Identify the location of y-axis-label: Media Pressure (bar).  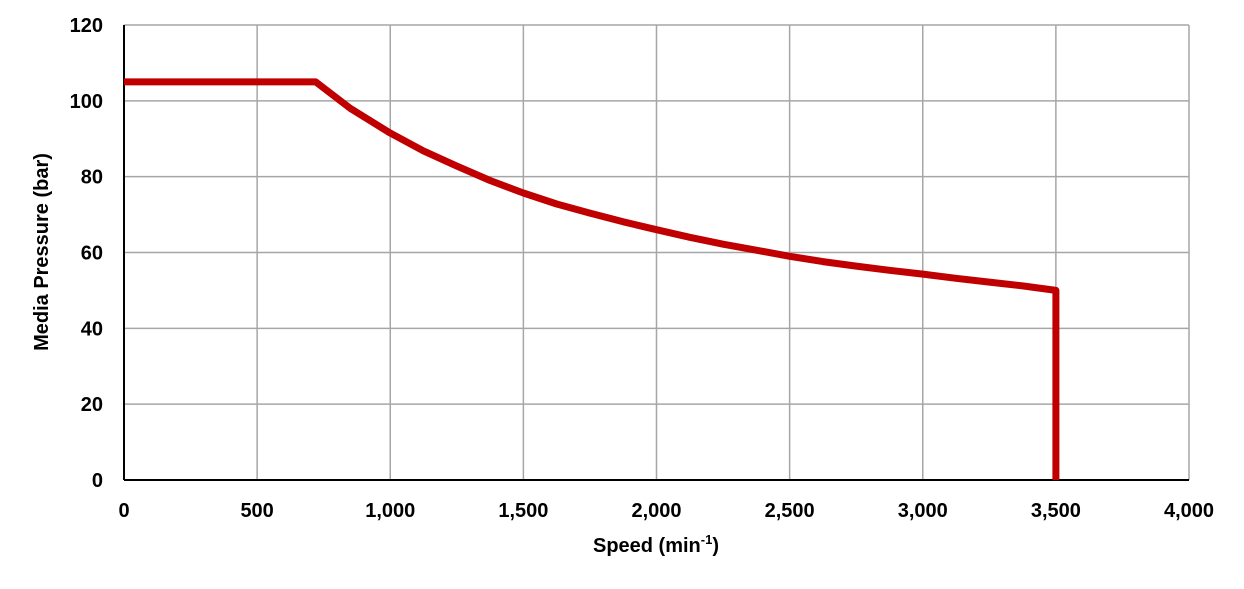
(42, 252).